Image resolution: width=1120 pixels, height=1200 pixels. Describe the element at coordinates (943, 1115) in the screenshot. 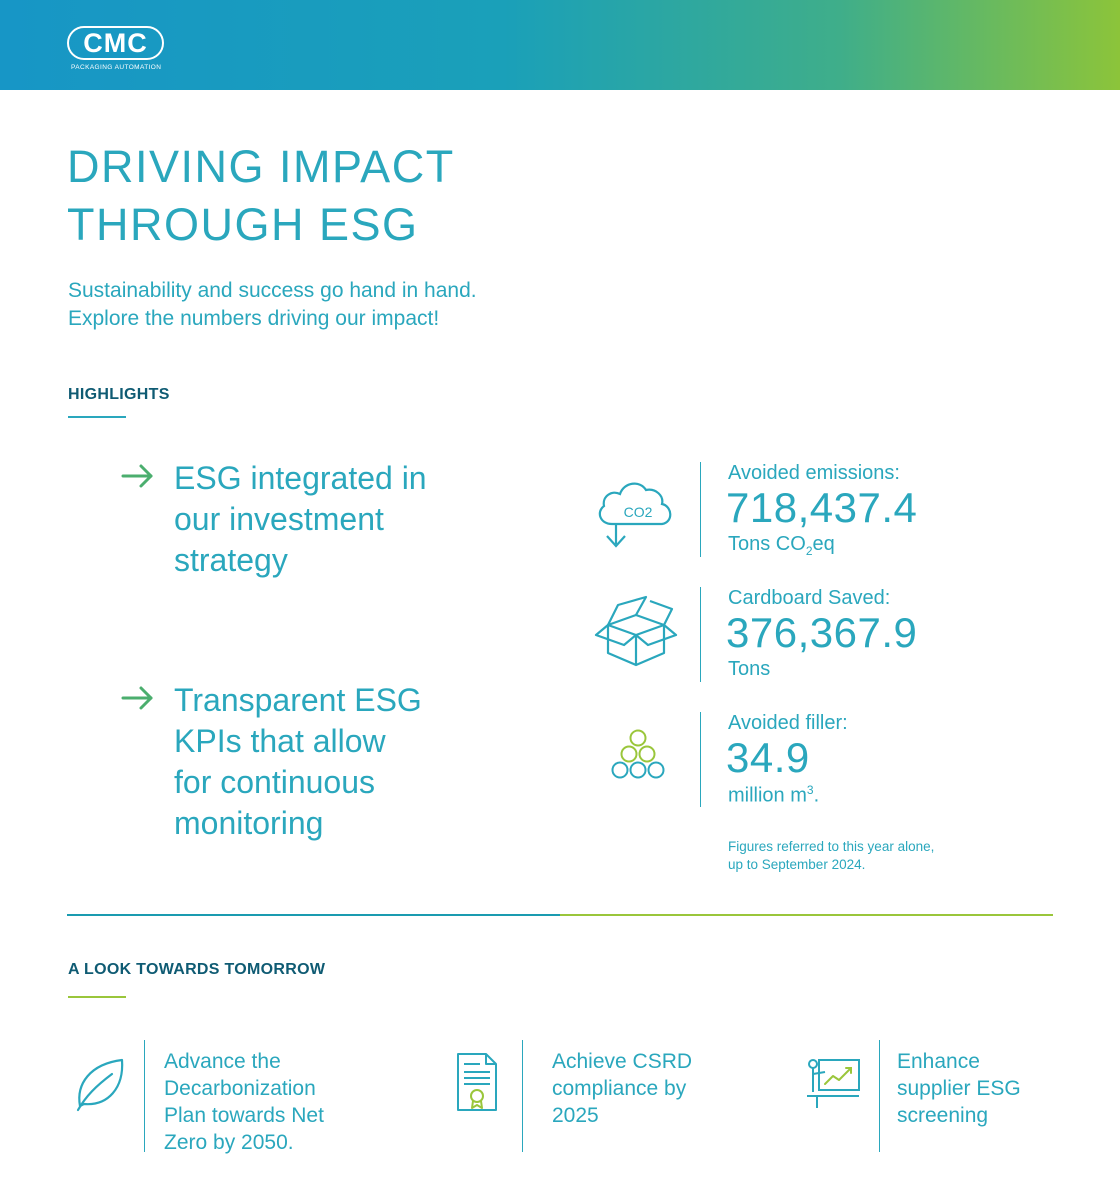

I see `goal-3-line-3: screening` at that location.